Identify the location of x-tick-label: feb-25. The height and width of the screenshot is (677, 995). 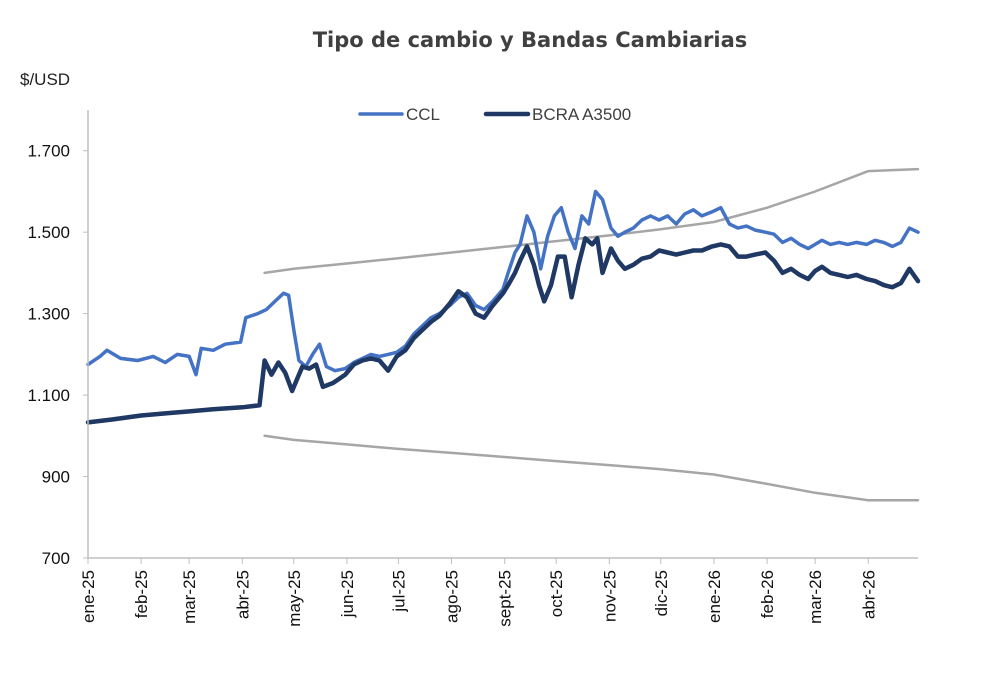
(141, 594).